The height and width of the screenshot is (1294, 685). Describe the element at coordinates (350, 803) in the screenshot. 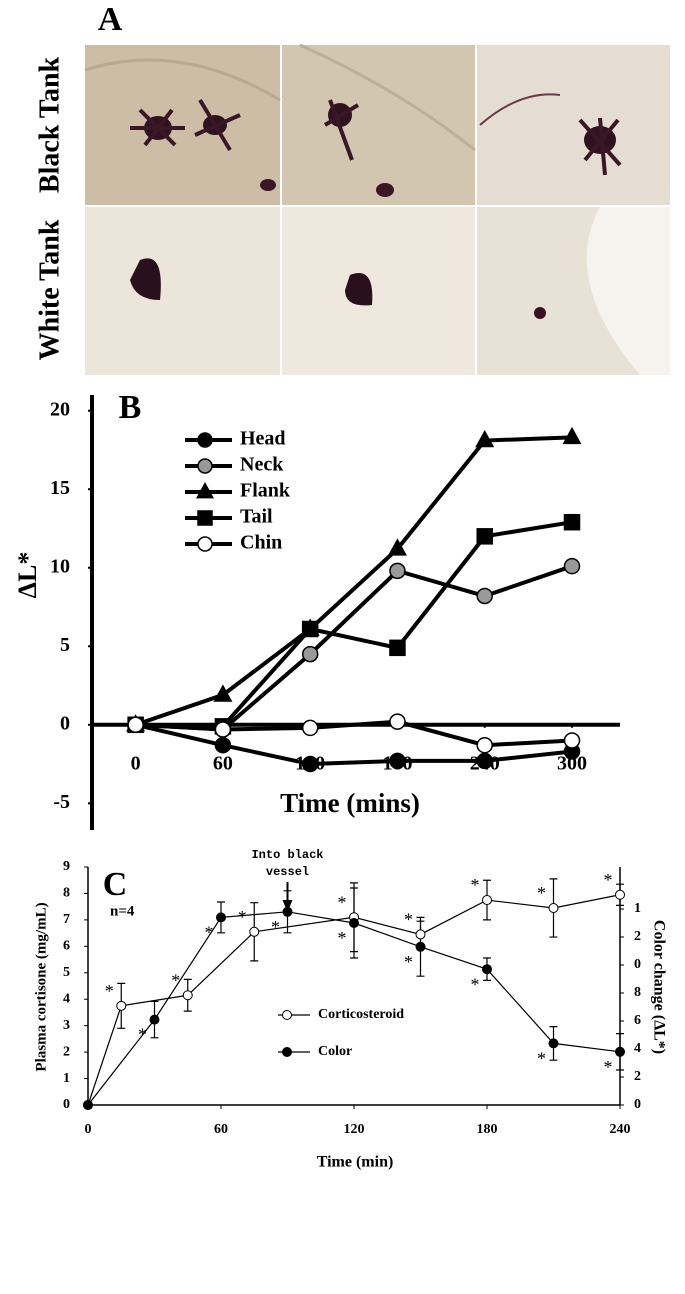

I see `x-axis-title: Time (mins)` at that location.